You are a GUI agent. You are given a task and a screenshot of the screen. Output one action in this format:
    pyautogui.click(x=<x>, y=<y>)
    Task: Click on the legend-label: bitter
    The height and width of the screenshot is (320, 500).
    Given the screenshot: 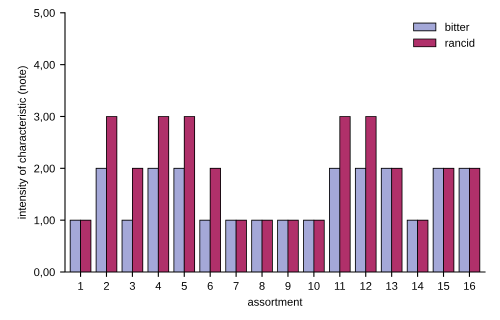 What is the action you would take?
    pyautogui.click(x=457, y=26)
    